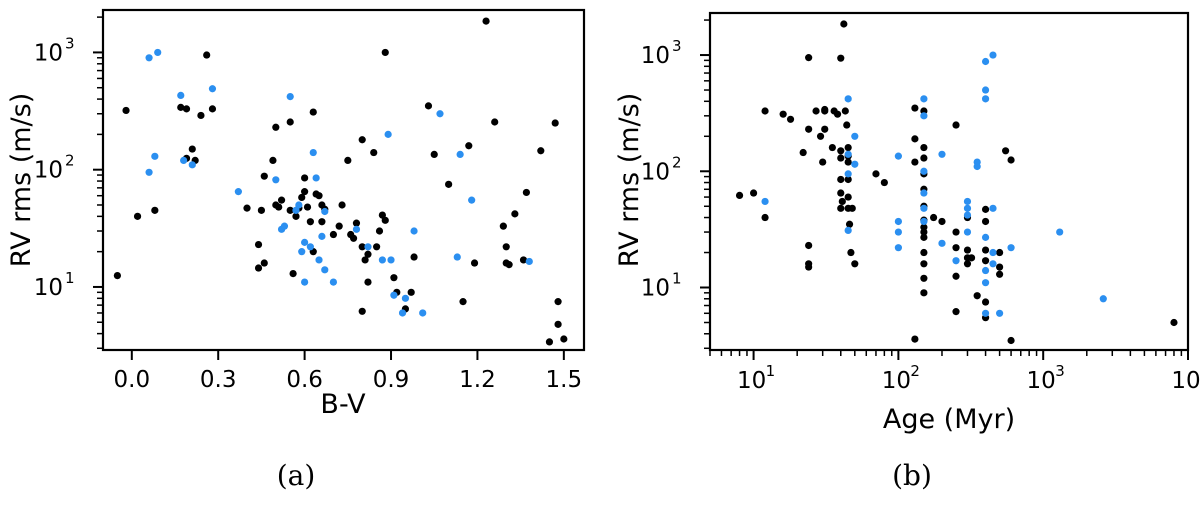 The height and width of the screenshot is (510, 1200). Describe the element at coordinates (218, 380) in the screenshot. I see `panel-a-x-tick-label: 0.3` at that location.